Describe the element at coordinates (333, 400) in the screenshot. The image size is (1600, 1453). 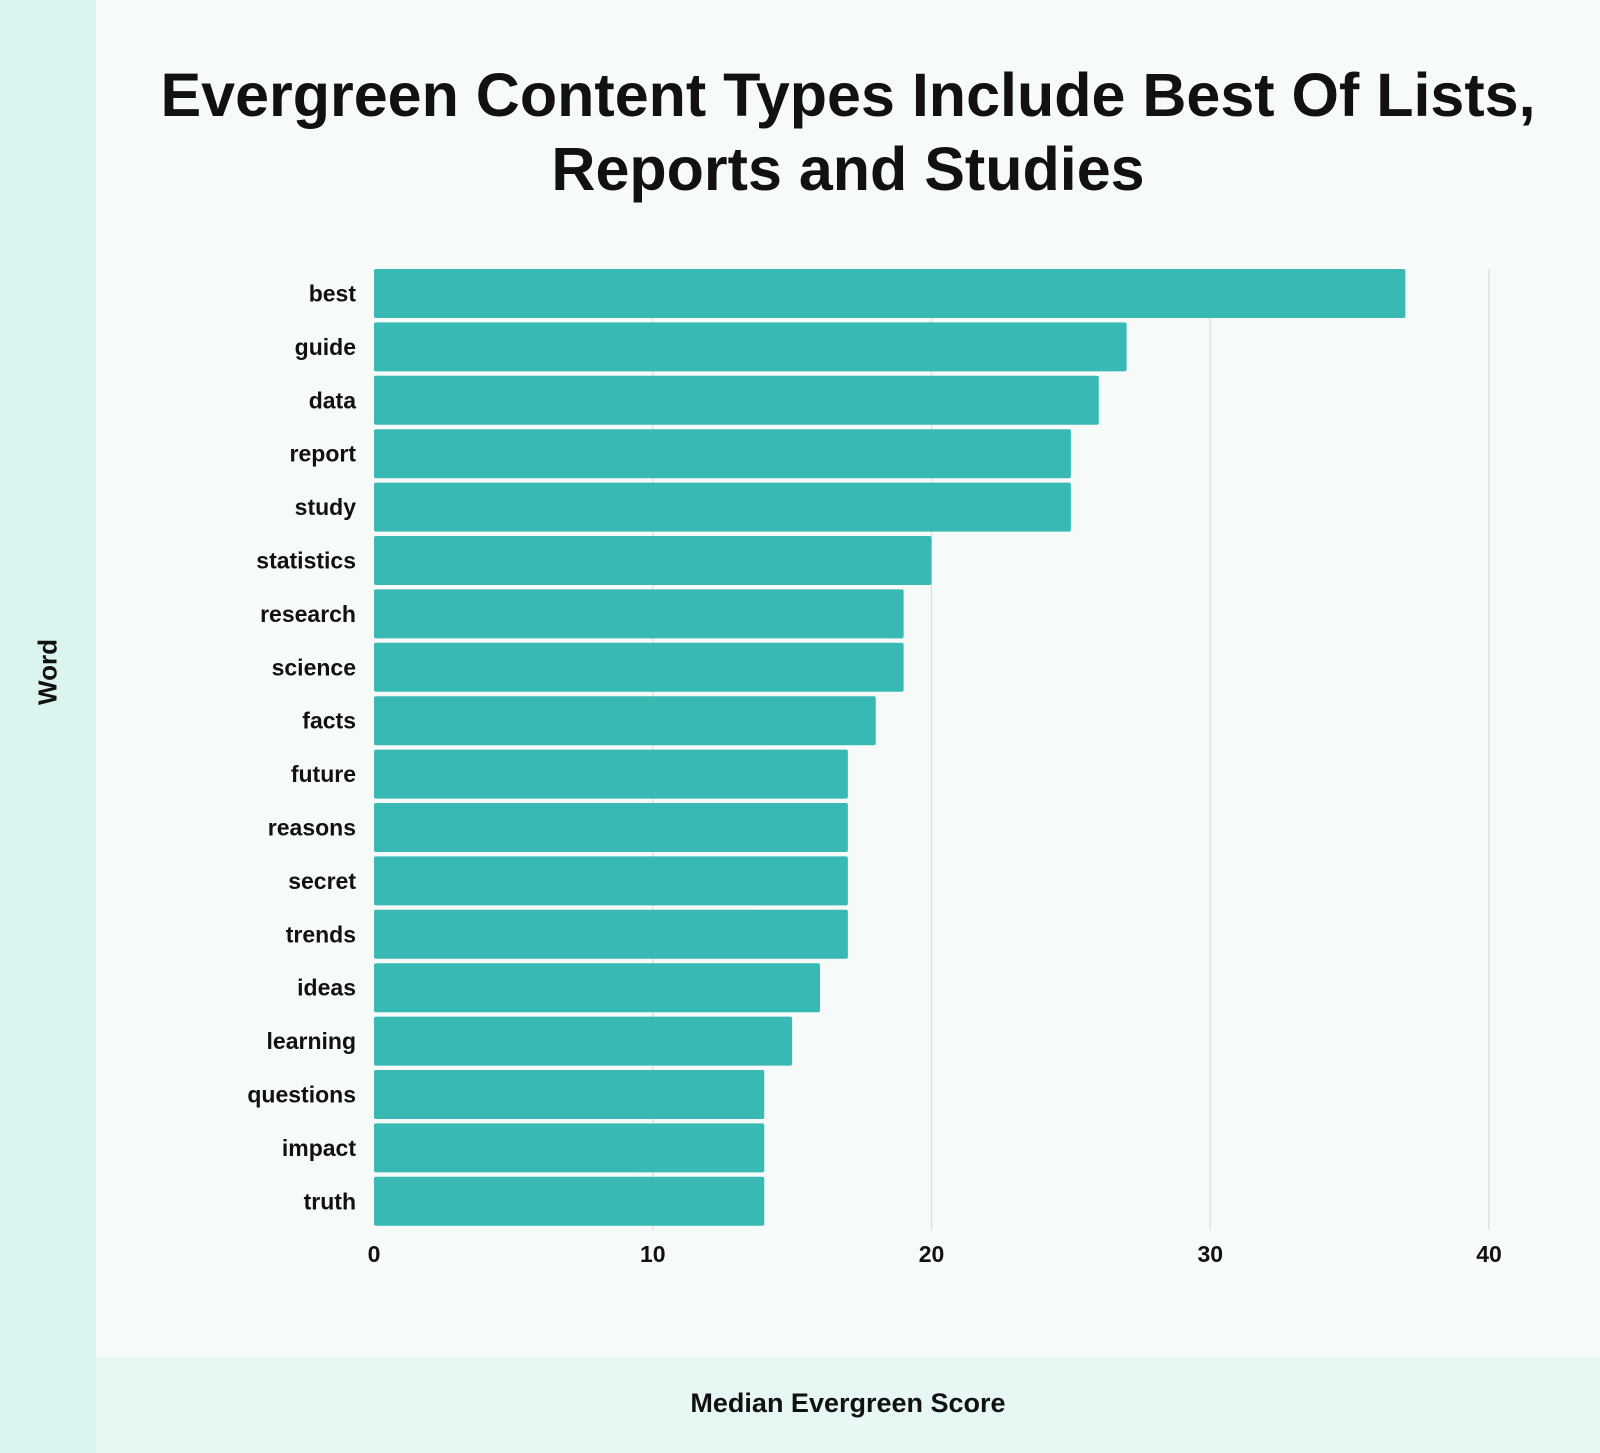
I see `category-label-data: data` at that location.